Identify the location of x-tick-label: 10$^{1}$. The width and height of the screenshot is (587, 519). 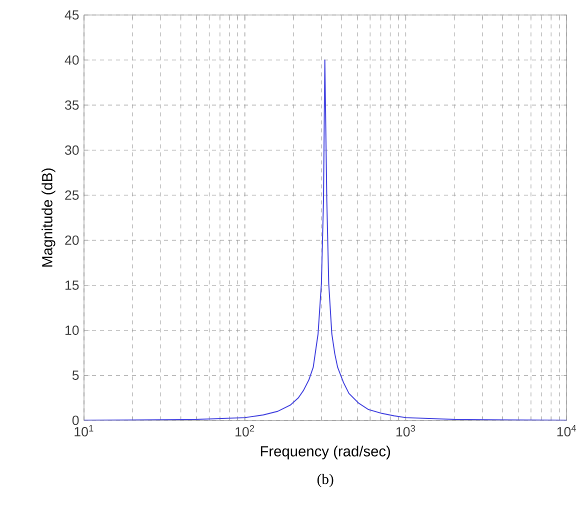
(84, 430).